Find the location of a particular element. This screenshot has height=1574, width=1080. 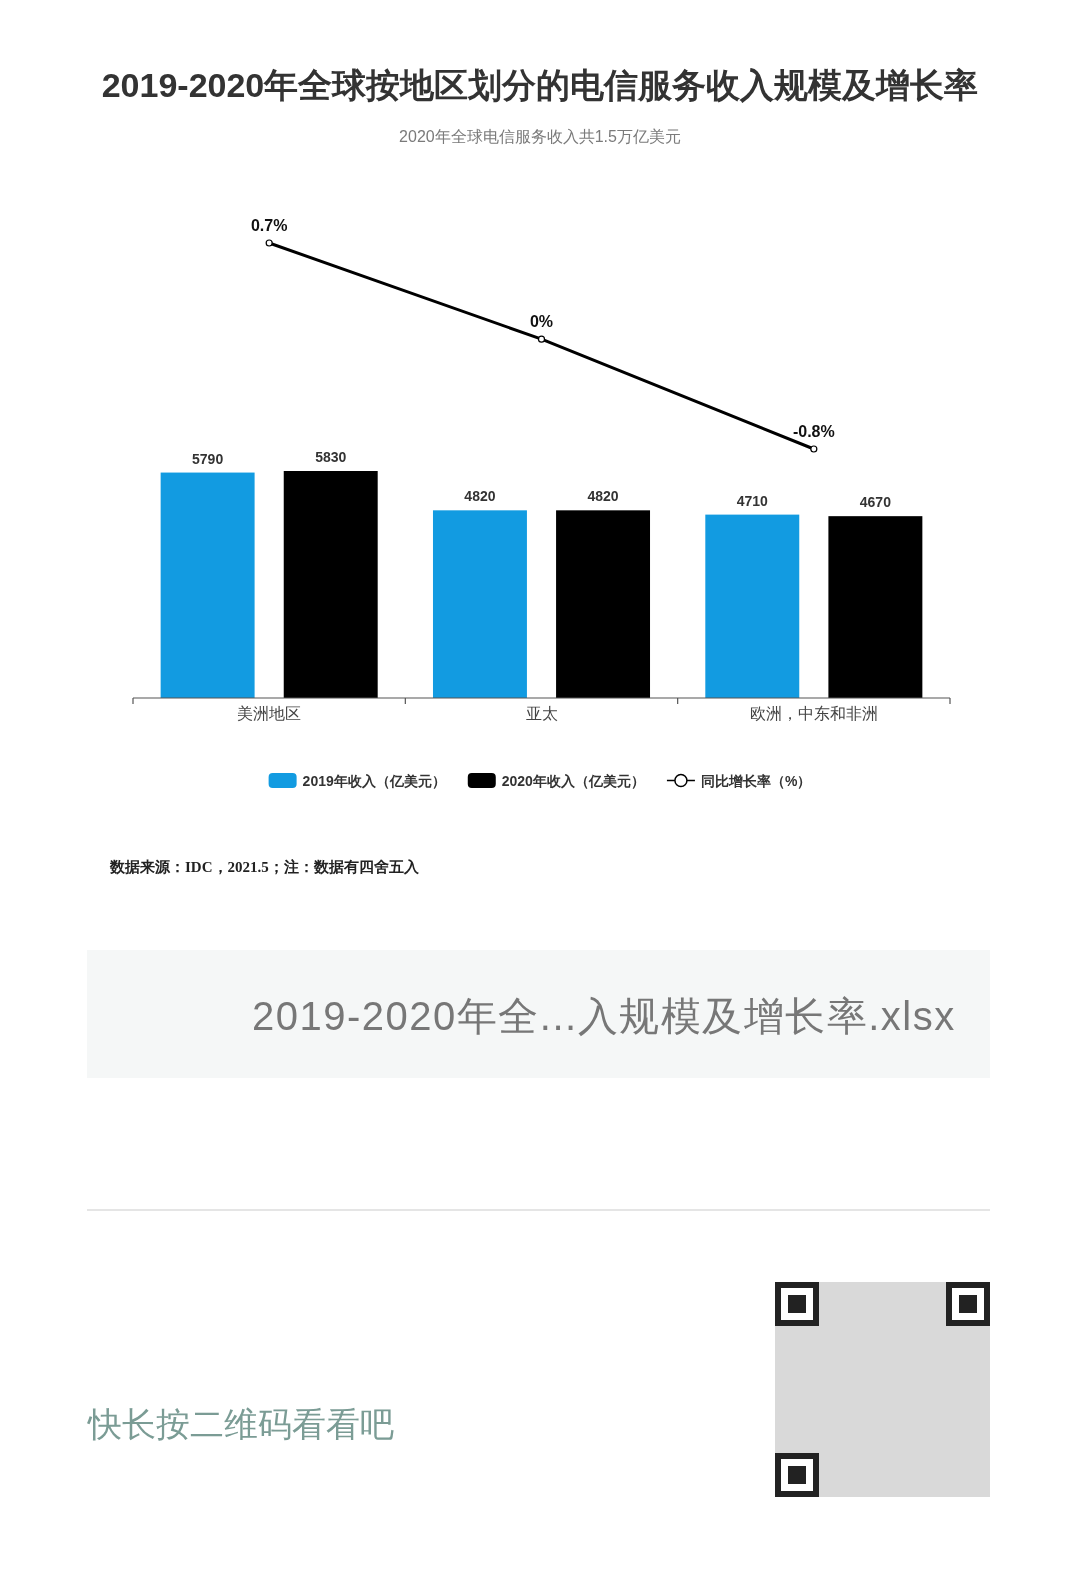

file-card: 2019-2020年全...入规模及增长率.xlsx is located at coordinates (538, 1014).